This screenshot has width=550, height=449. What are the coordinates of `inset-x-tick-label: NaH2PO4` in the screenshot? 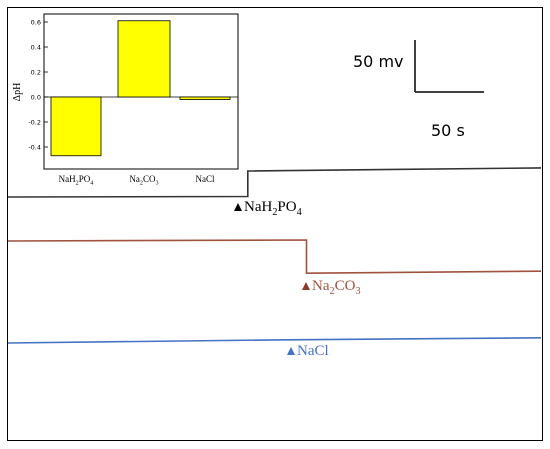 It's located at (76, 180).